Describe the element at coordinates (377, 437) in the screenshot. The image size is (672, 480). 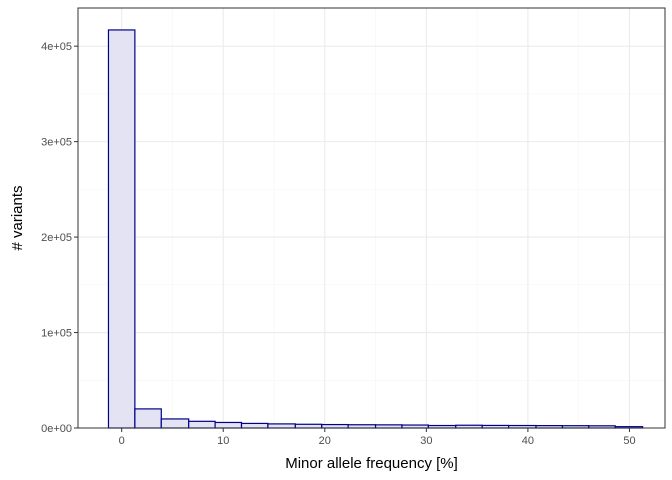
I see `x-axis: 0 10 20 30 40 50` at that location.